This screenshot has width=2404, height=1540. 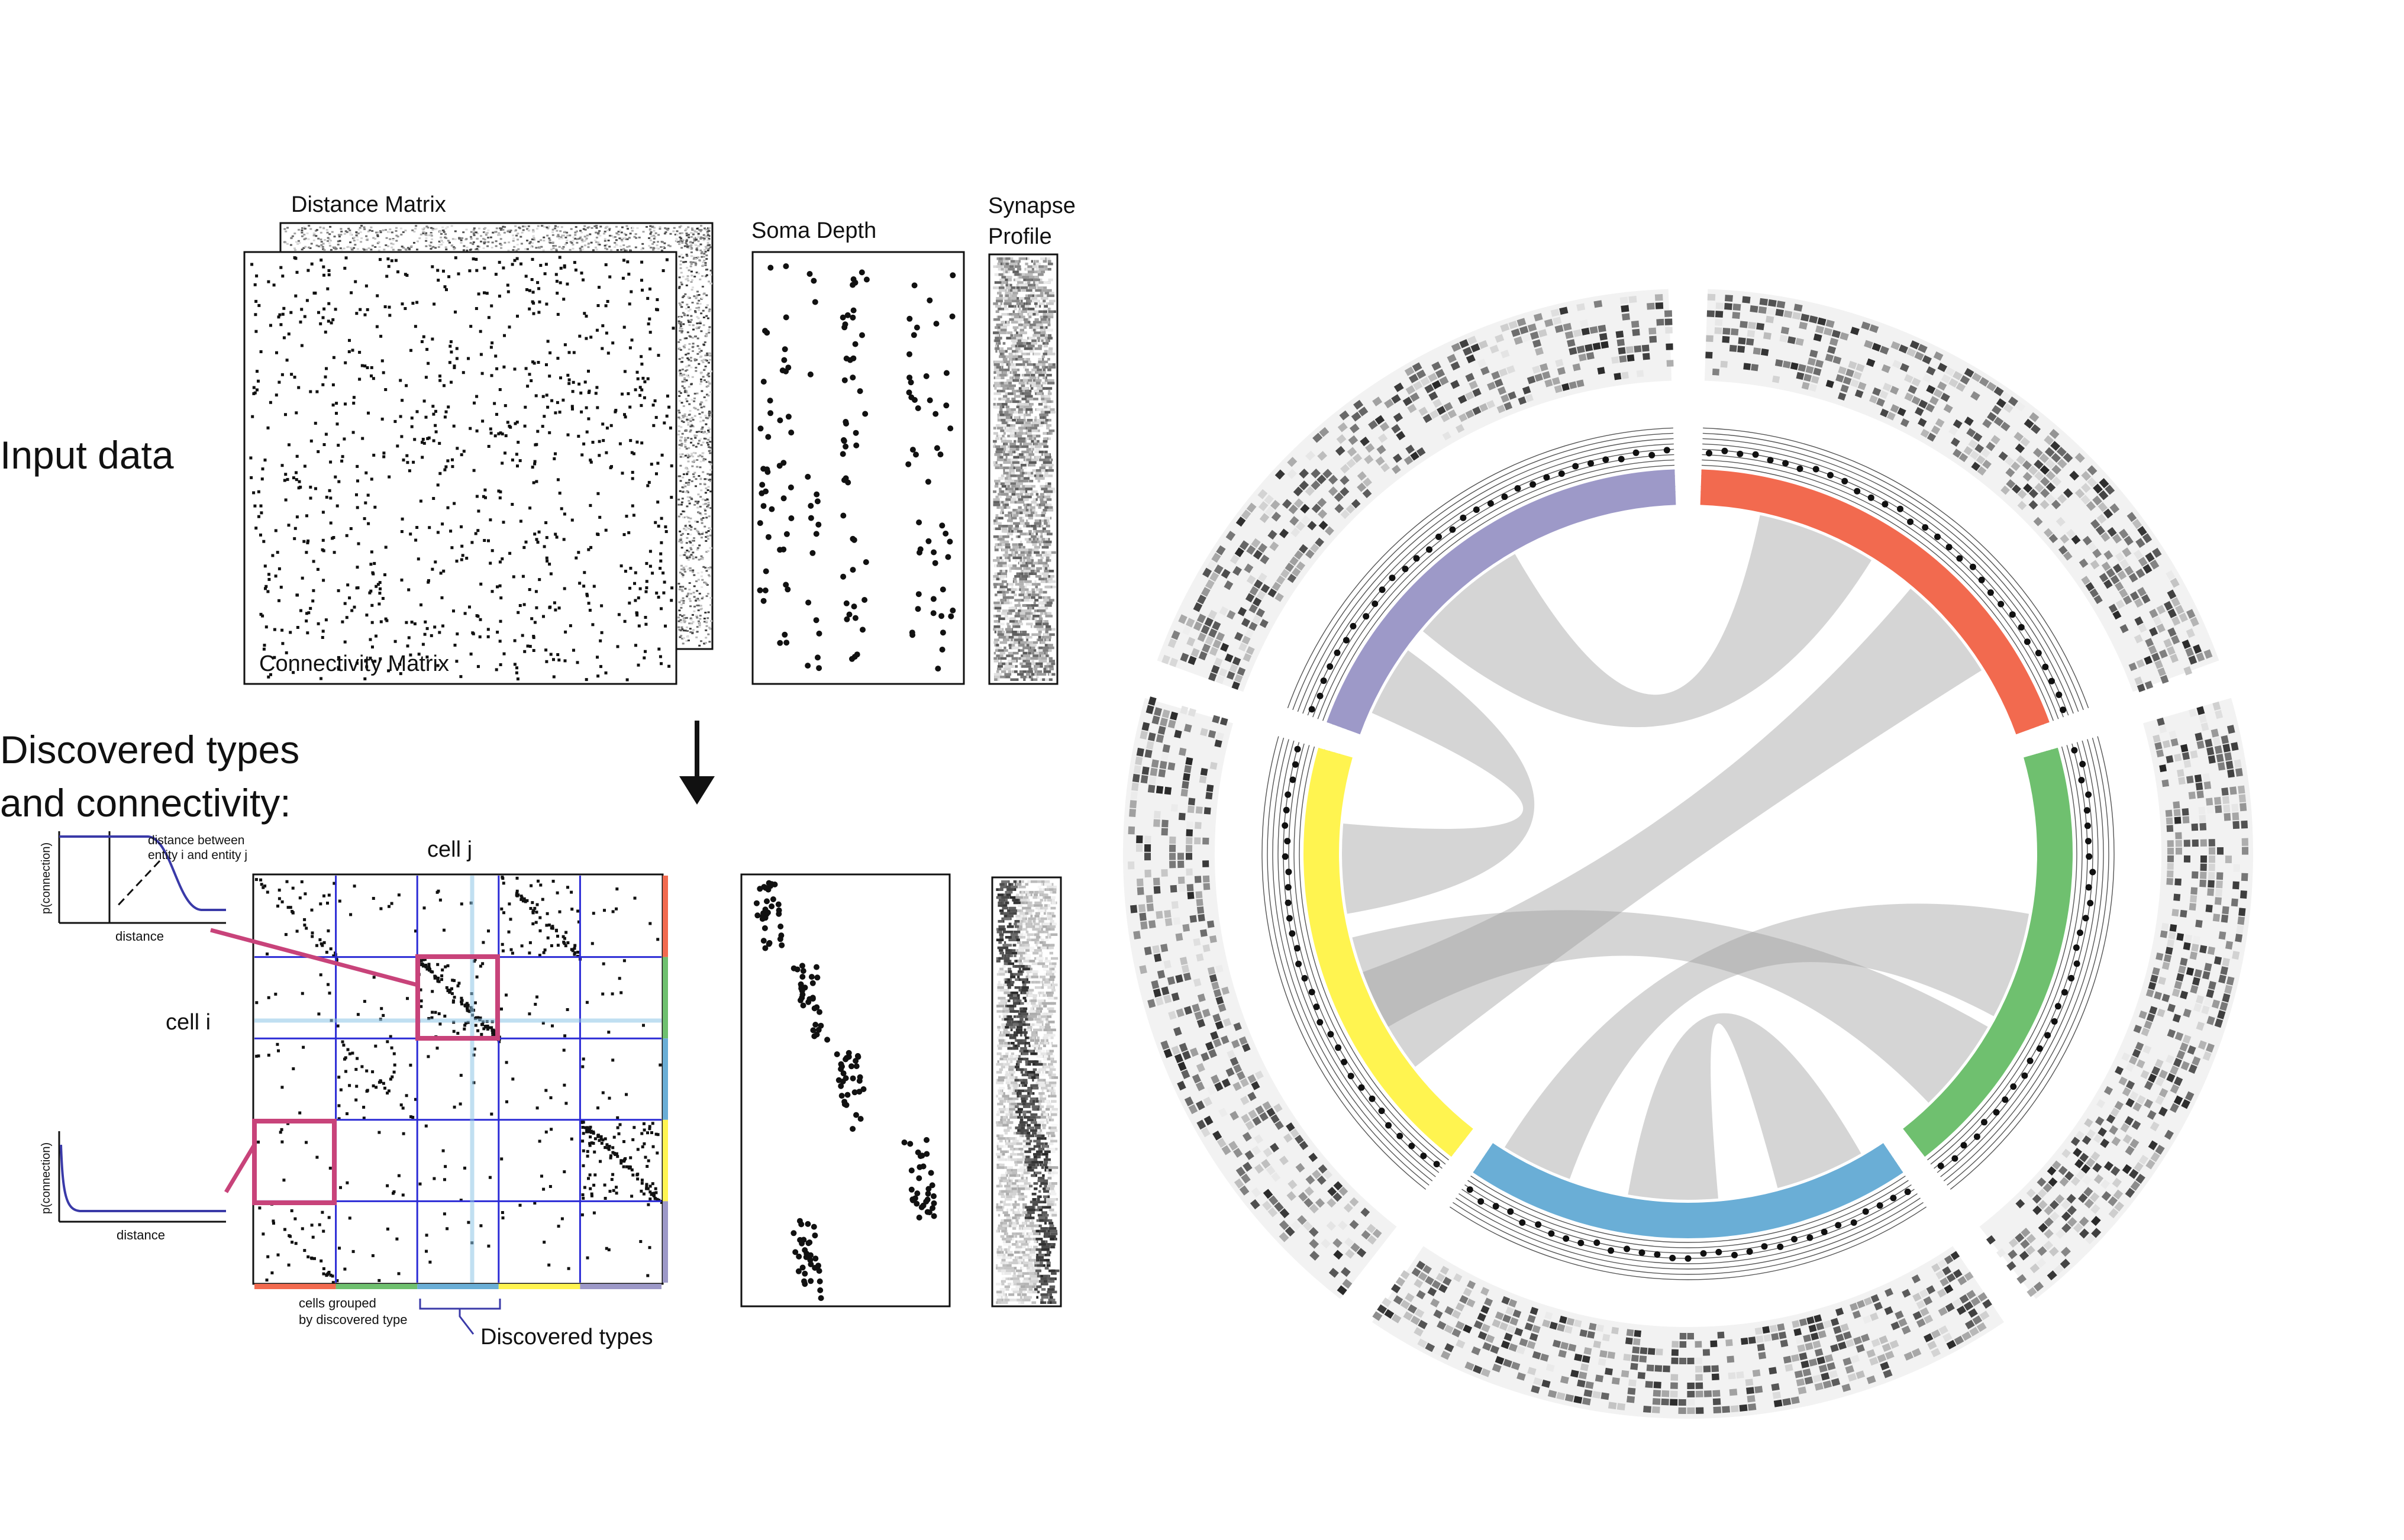 I want to click on distance-between-label-1: distance between, so click(x=196, y=840).